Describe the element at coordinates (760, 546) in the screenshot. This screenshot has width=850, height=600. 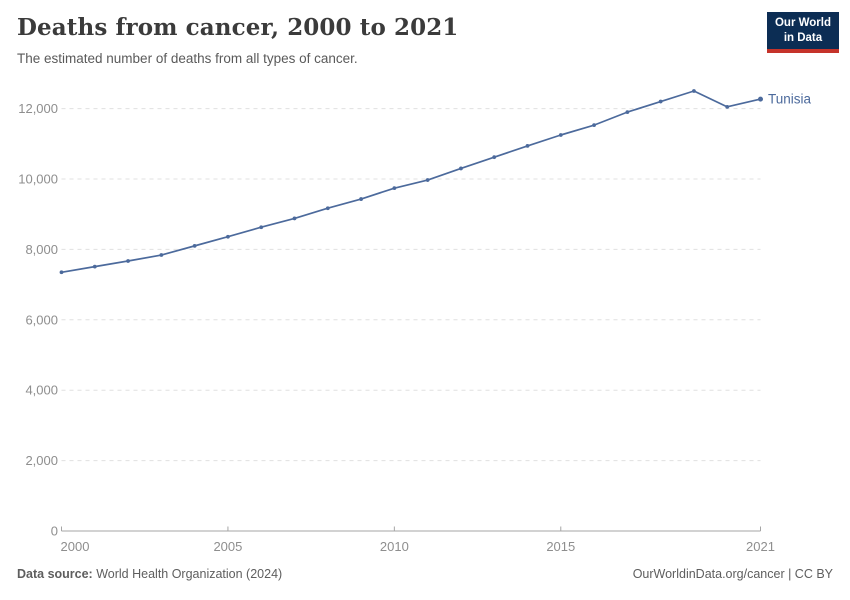
I see `x-tick-label: 2021` at that location.